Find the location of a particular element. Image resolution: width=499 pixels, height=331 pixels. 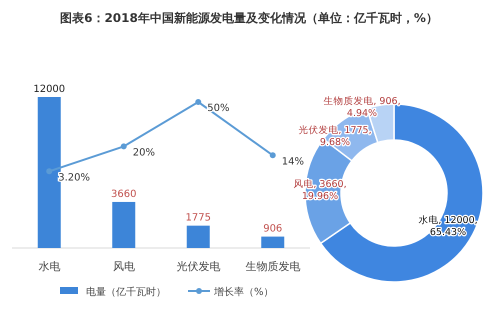

x-tick-label: 风电 is located at coordinates (123, 266).